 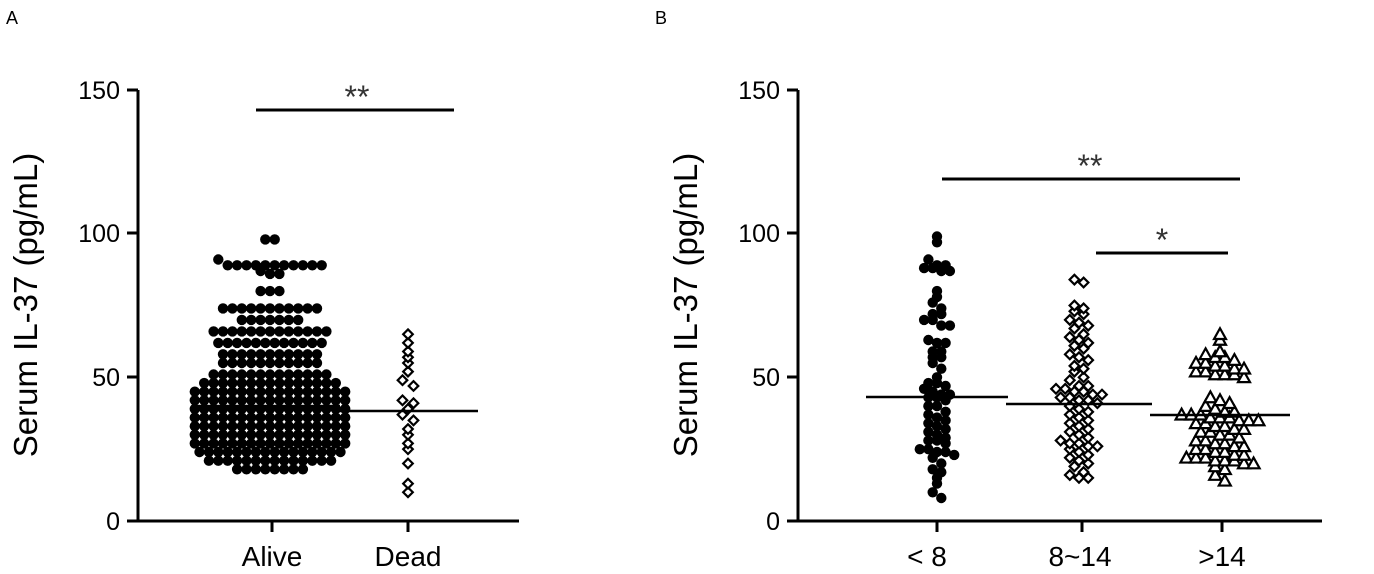 I want to click on panel-b-label: B, so click(x=661, y=18).